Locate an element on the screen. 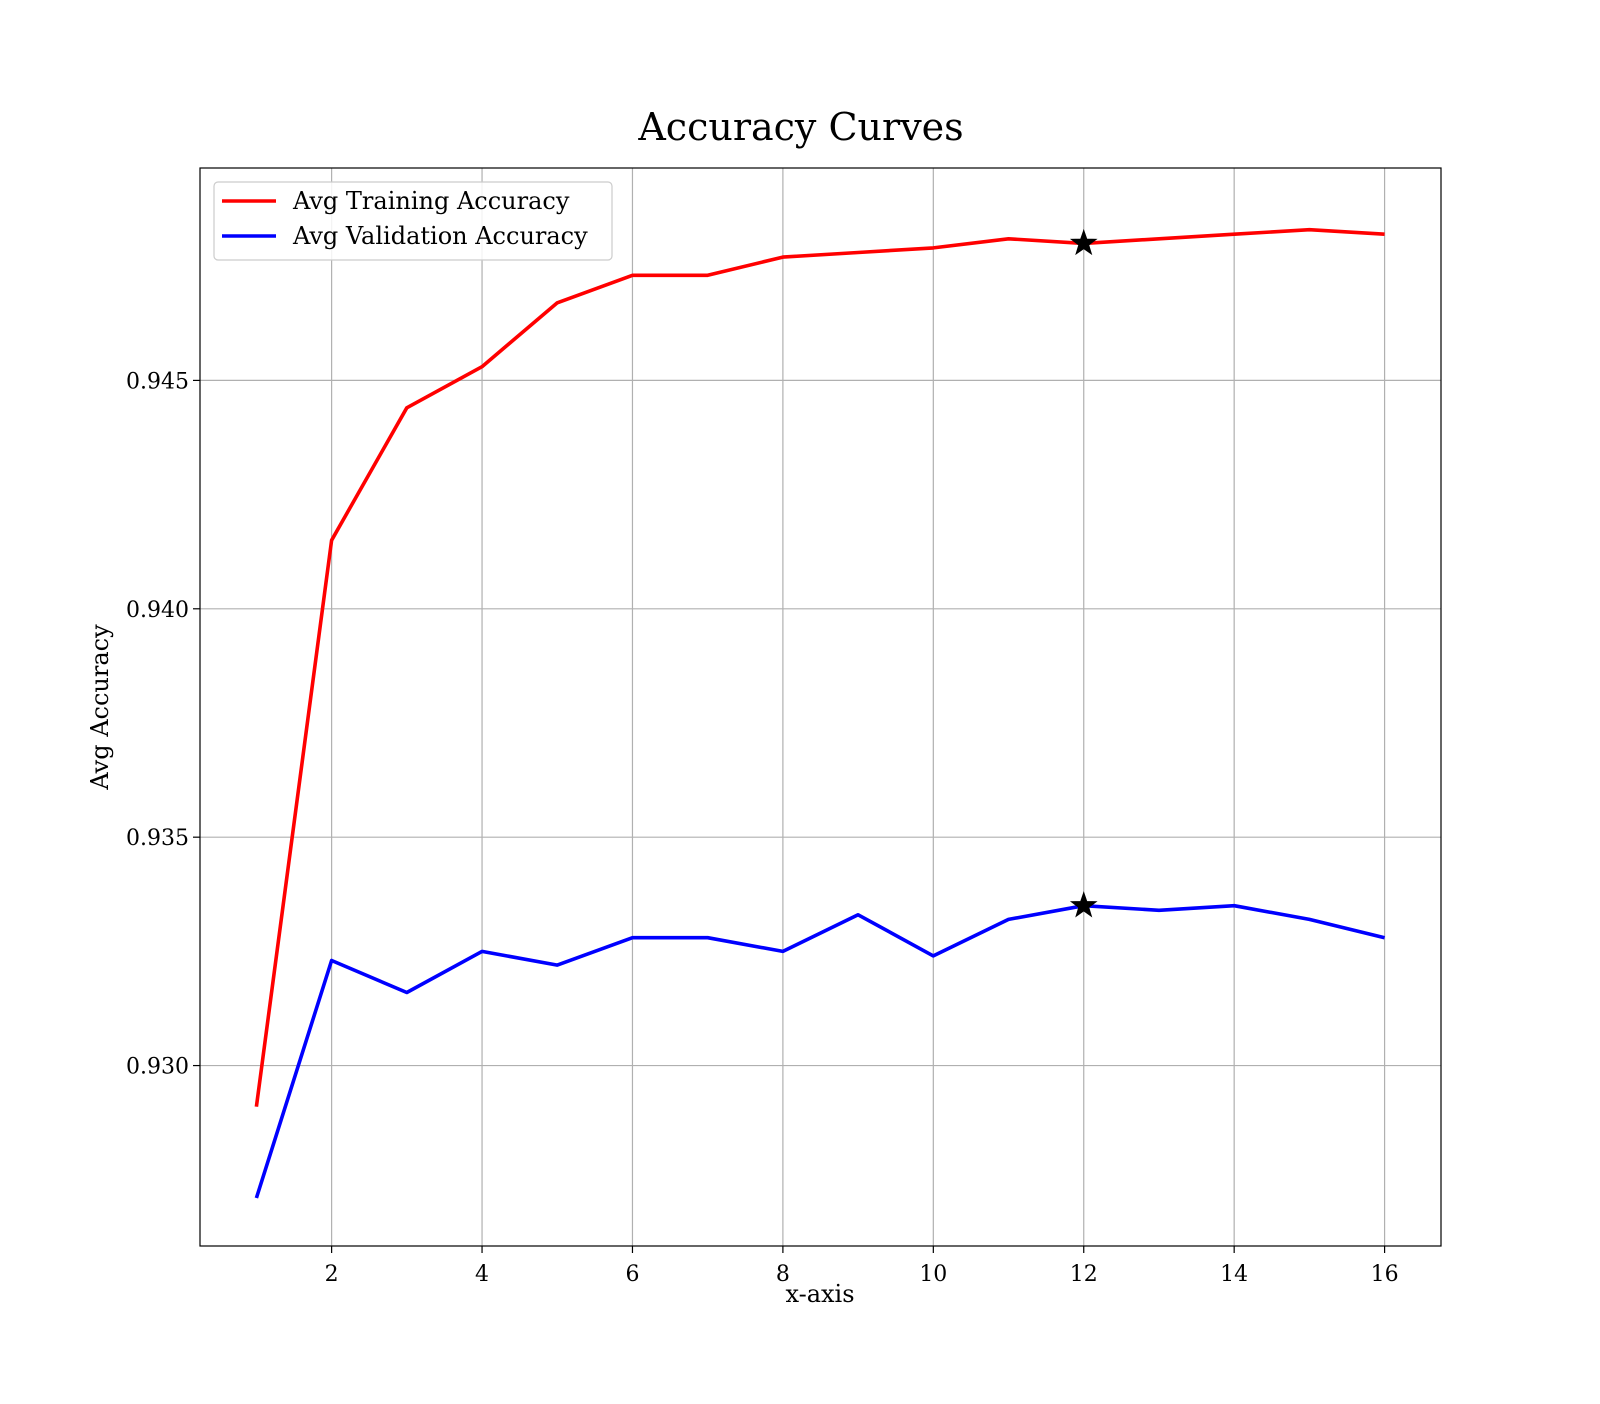  y-tick-label: 0.935 is located at coordinates (157, 838).